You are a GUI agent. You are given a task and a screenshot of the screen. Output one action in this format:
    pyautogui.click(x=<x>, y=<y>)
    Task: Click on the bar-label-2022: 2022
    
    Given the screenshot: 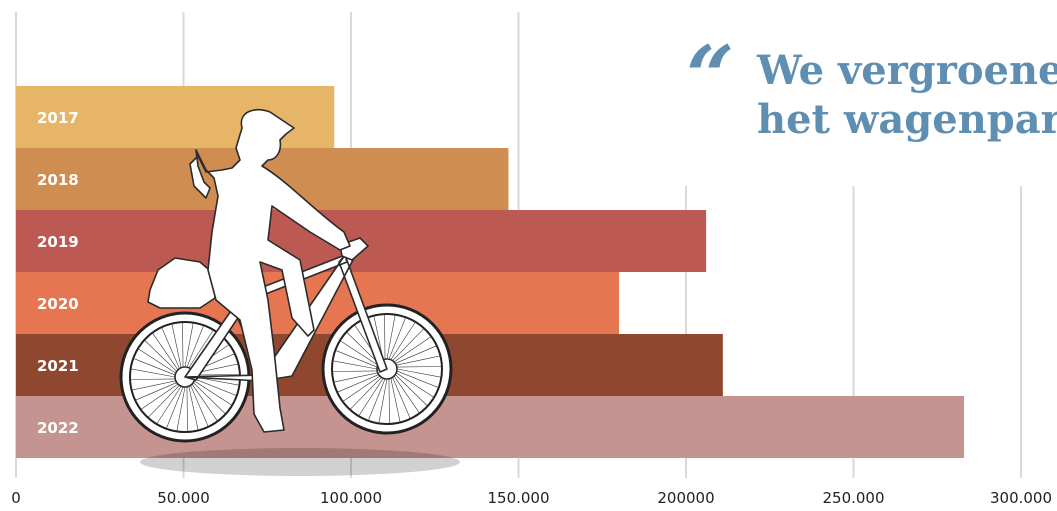 What is the action you would take?
    pyautogui.click(x=58, y=428)
    